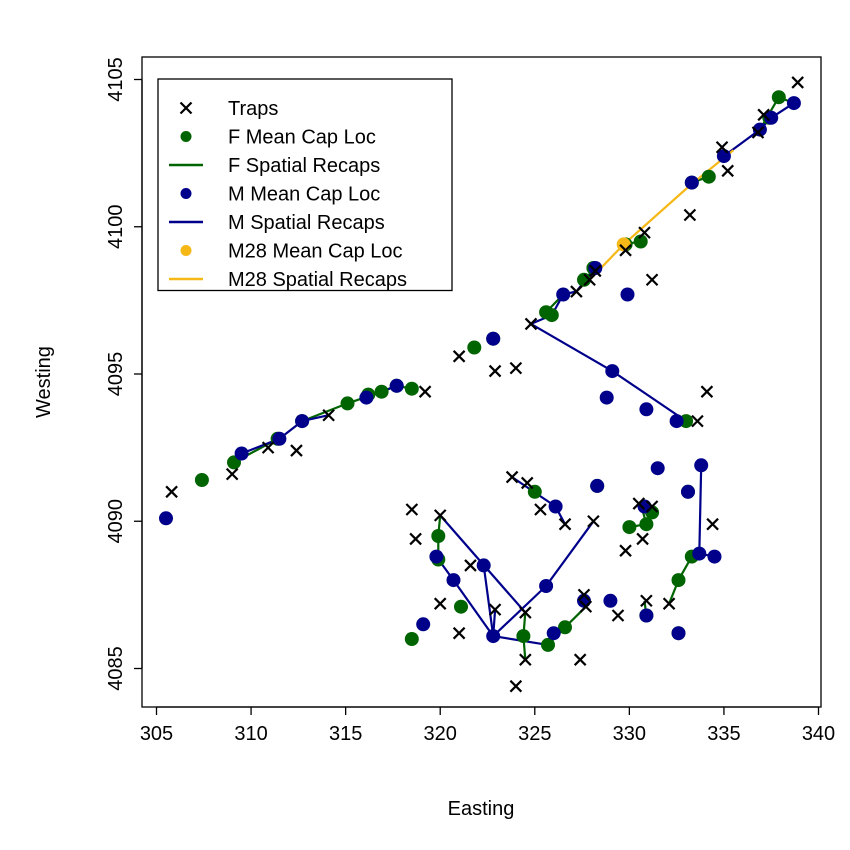 This screenshot has width=850, height=850. I want to click on trap-point-35-stroke-b, so click(642, 539).